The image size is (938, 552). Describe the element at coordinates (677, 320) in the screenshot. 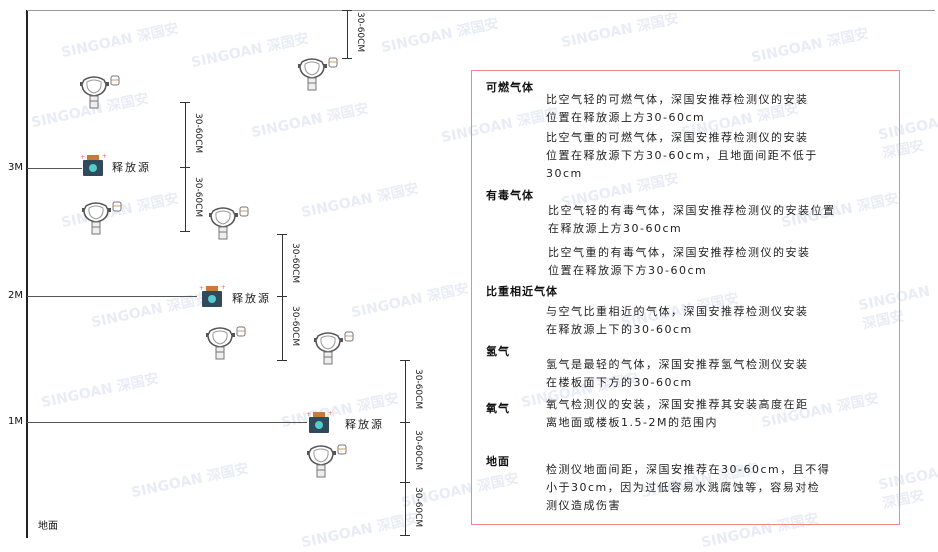

I see `text-similar: 与空气比重相近的气体，深国安推荐检测仪安装 在释放源上下的30-60cm` at that location.